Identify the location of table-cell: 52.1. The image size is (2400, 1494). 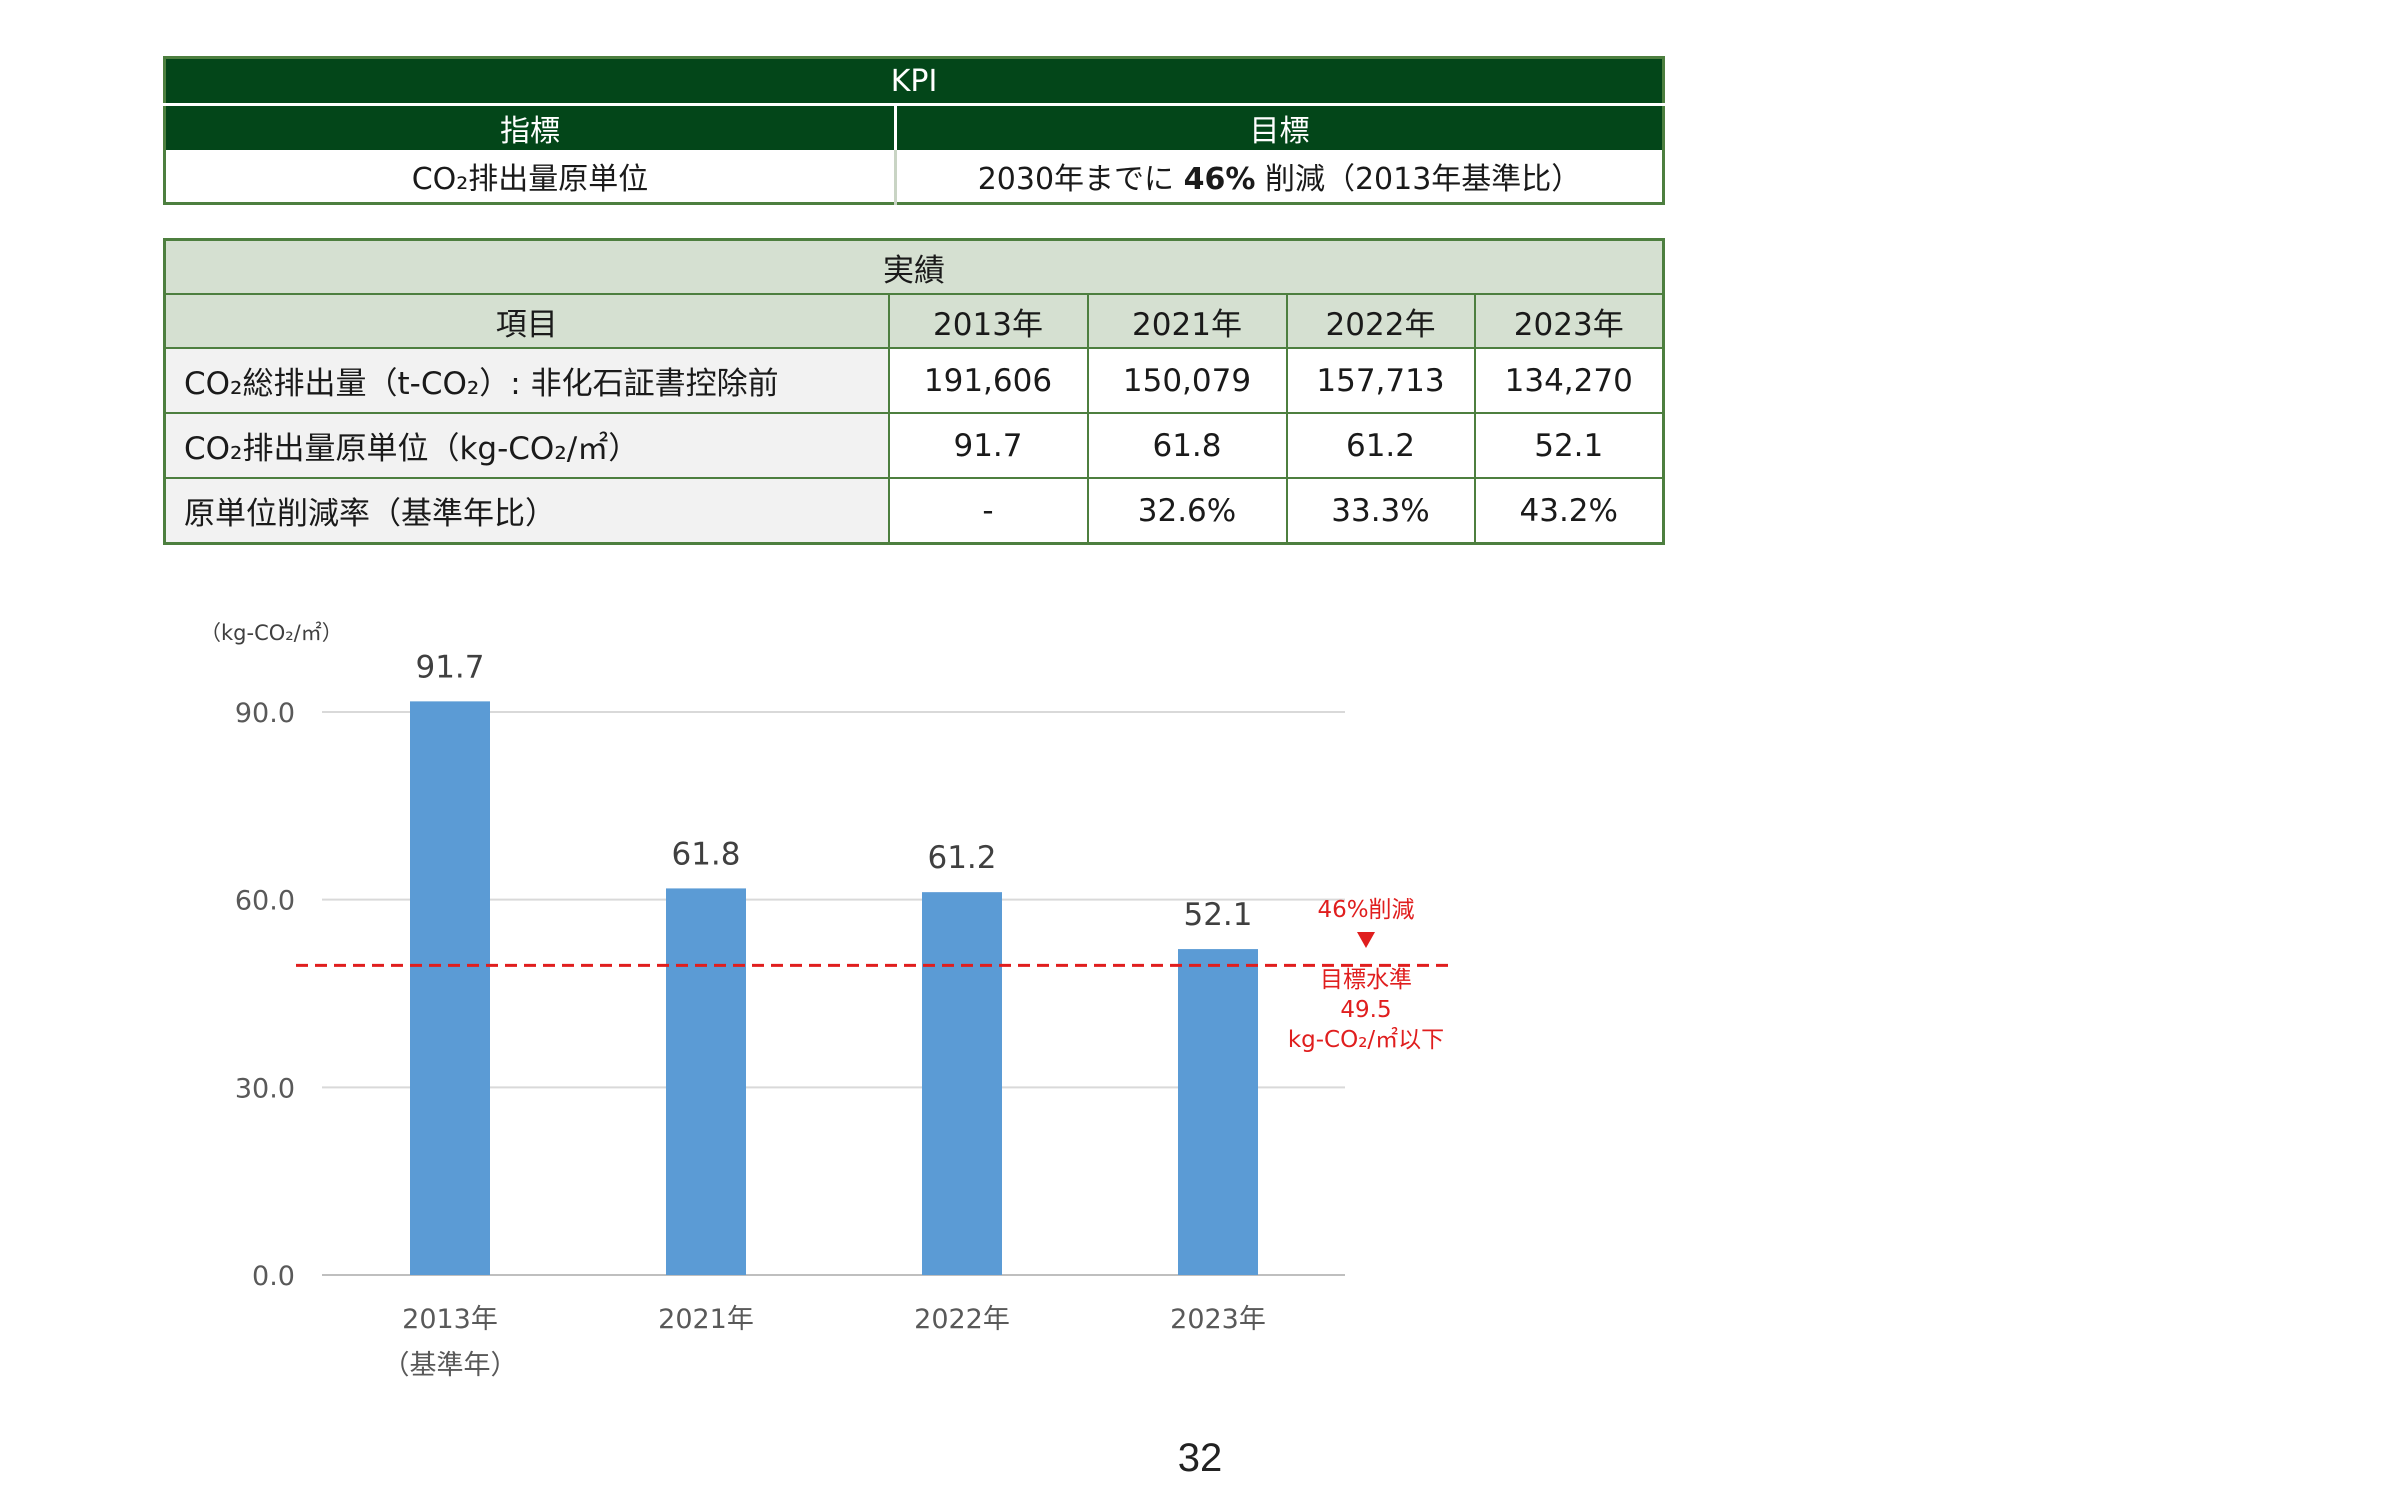
(1569, 445).